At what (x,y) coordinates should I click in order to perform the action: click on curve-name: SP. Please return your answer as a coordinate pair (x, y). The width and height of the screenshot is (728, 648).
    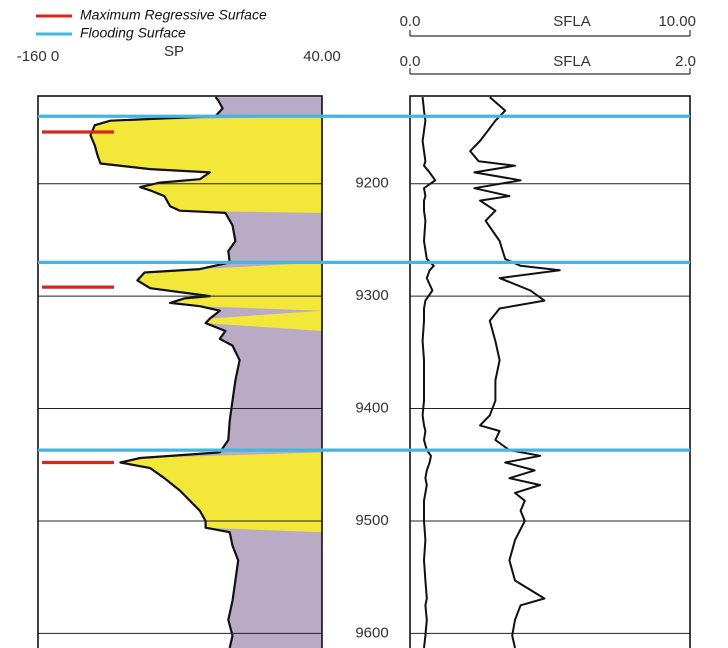
    Looking at the image, I should click on (174, 51).